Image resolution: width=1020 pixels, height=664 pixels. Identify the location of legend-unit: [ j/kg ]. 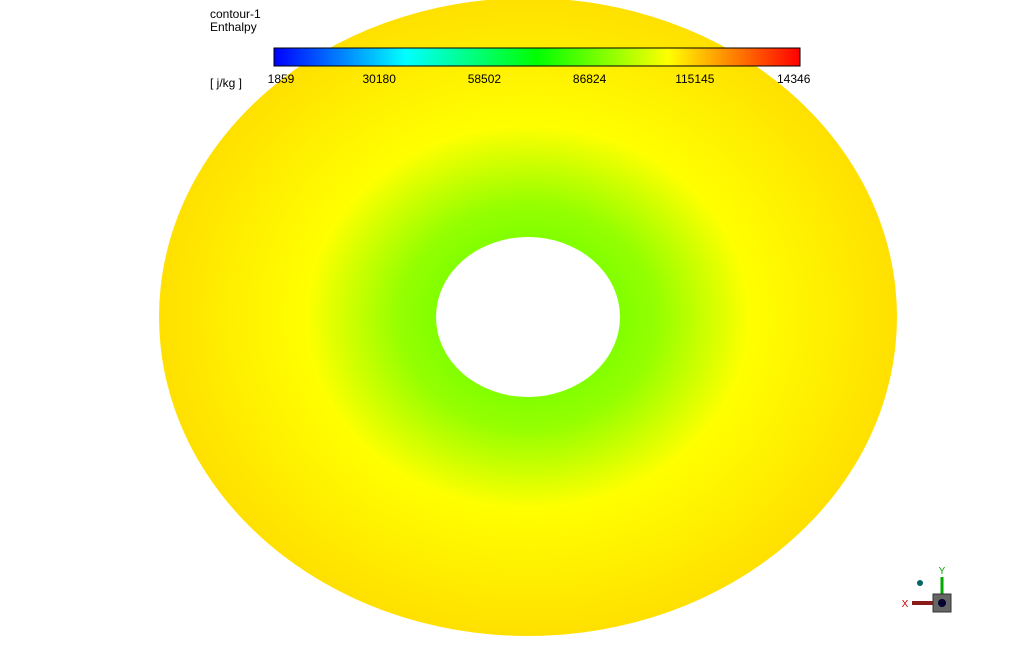
(226, 83).